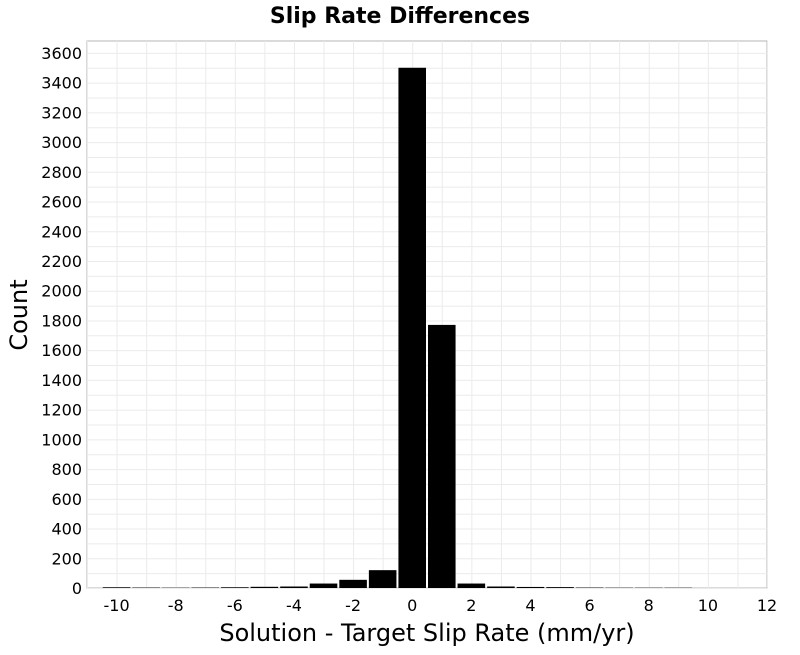 The image size is (800, 655). I want to click on x-tick-label: -10, so click(116, 605).